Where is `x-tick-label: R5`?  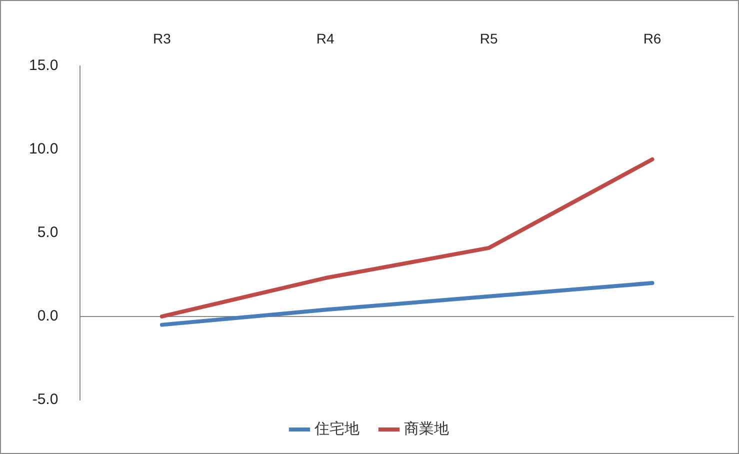 x-tick-label: R5 is located at coordinates (489, 38).